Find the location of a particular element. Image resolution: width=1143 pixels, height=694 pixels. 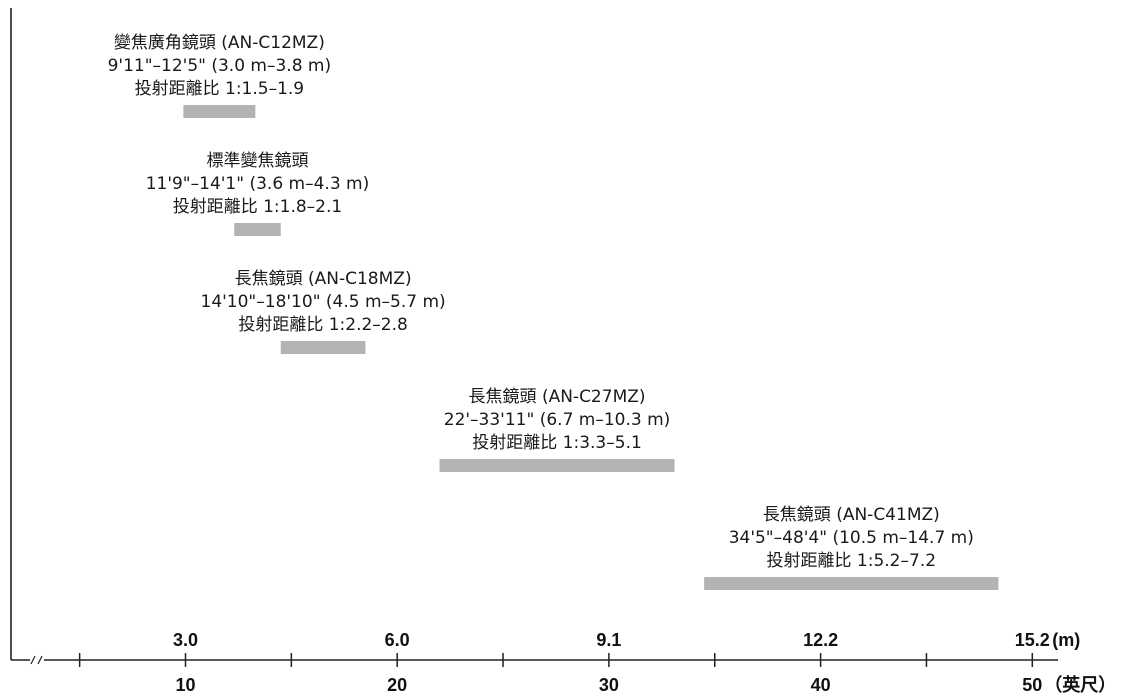

lens-range-label: 34'5"–48'4" (10.5 m–14.7 m) is located at coordinates (851, 538).